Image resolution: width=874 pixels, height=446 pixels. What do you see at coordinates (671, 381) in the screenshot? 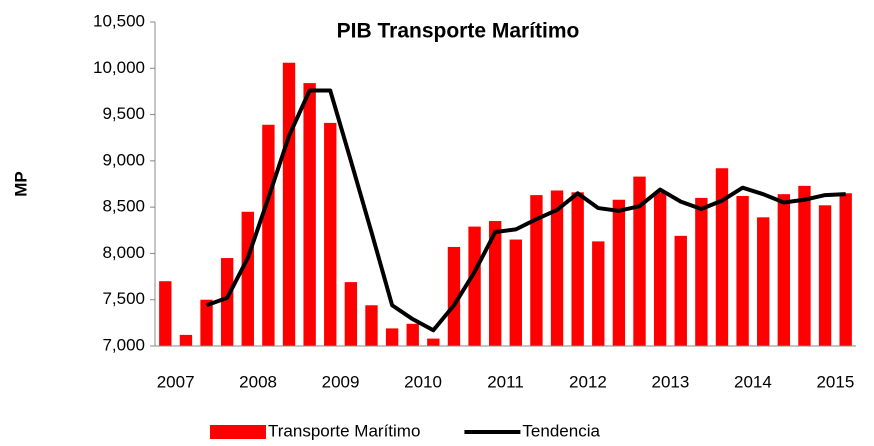
I see `x-tick-label: 2013` at bounding box center [671, 381].